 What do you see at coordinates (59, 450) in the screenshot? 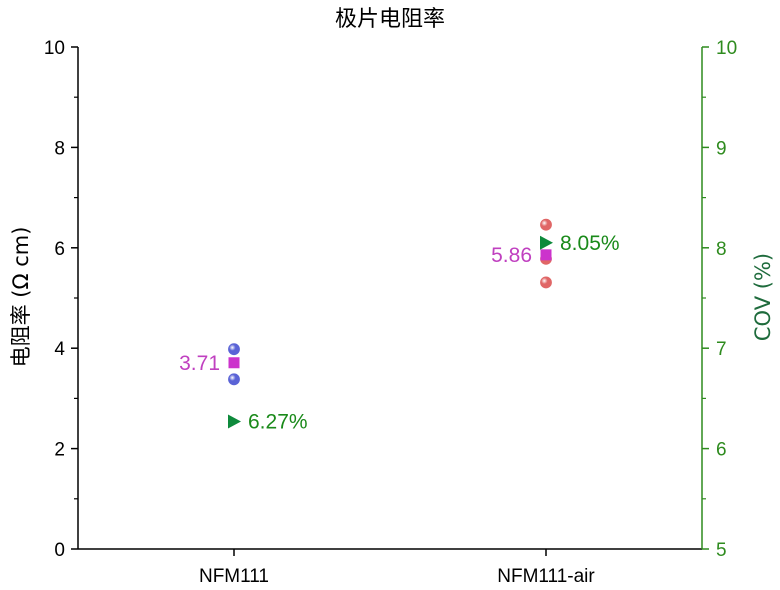
I see `y-tick-label: 2` at bounding box center [59, 450].